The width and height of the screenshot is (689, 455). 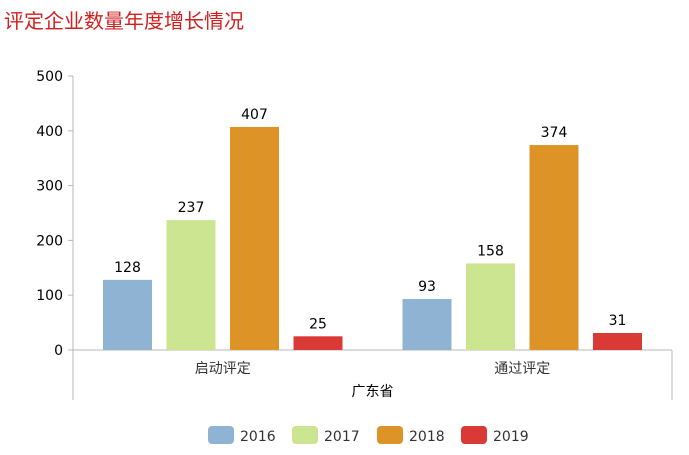 I want to click on data-label: 25, so click(x=318, y=324).